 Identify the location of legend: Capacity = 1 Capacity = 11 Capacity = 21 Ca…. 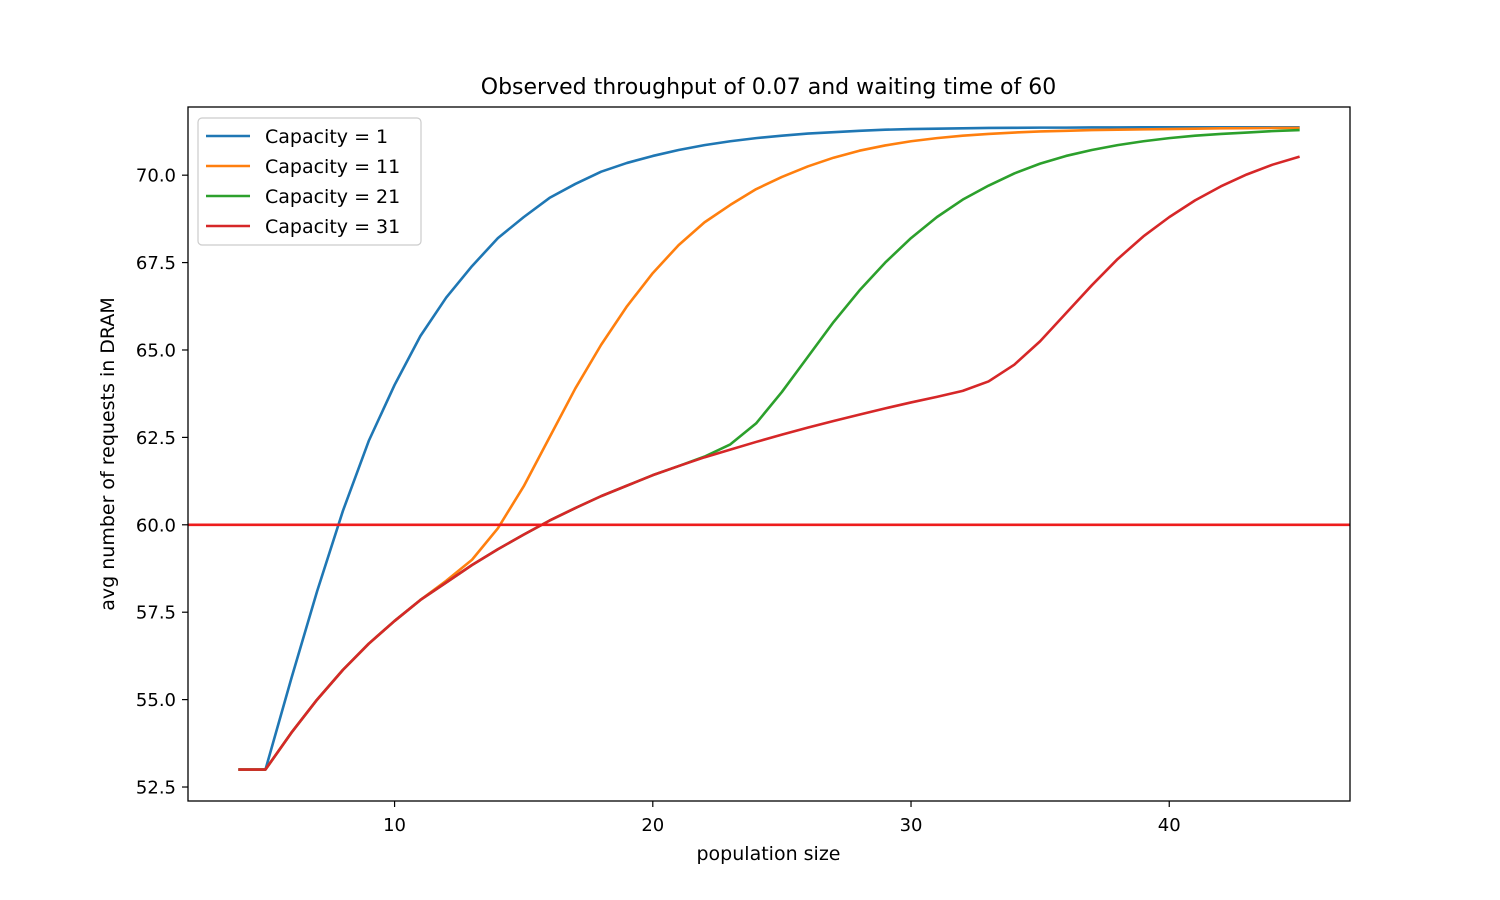
(309, 181).